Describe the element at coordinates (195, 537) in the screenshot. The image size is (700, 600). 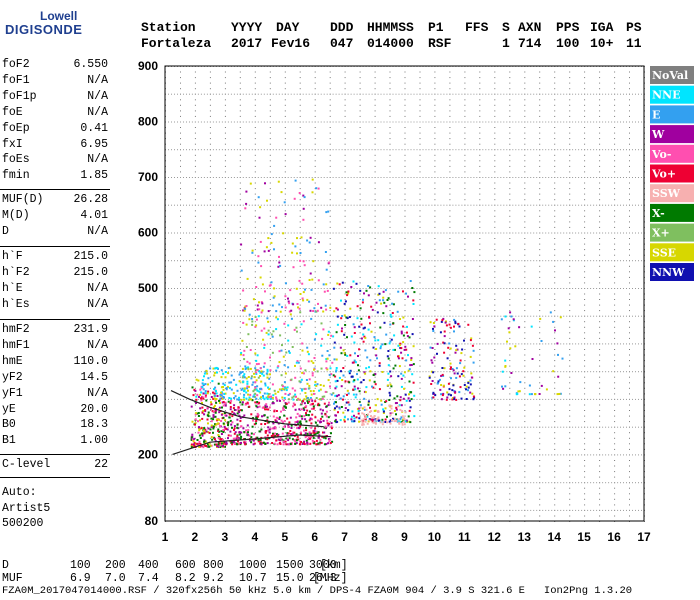
I see `x-tick-label: 2` at that location.